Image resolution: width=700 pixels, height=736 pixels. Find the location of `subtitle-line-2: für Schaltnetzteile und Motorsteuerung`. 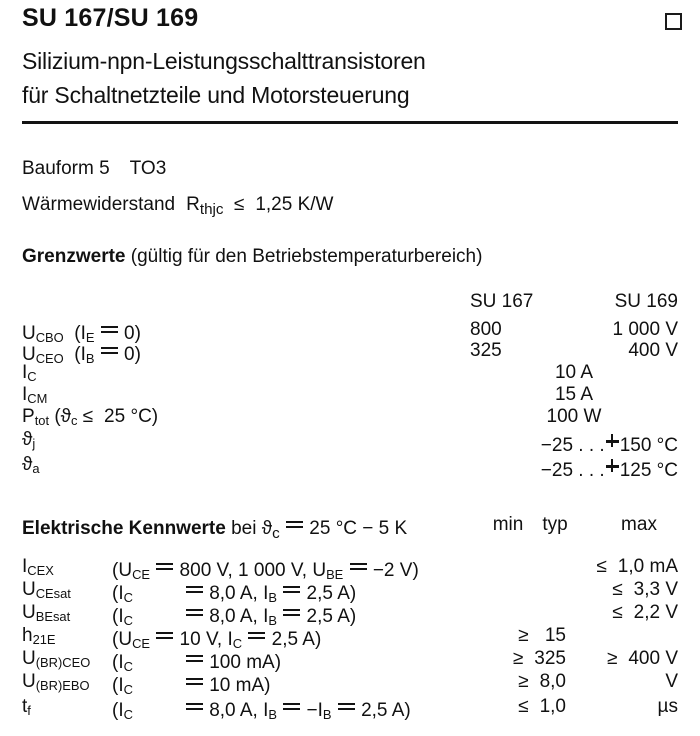

subtitle-line-2: für Schaltnetzteile und Motorsteuerung is located at coordinates (216, 95).